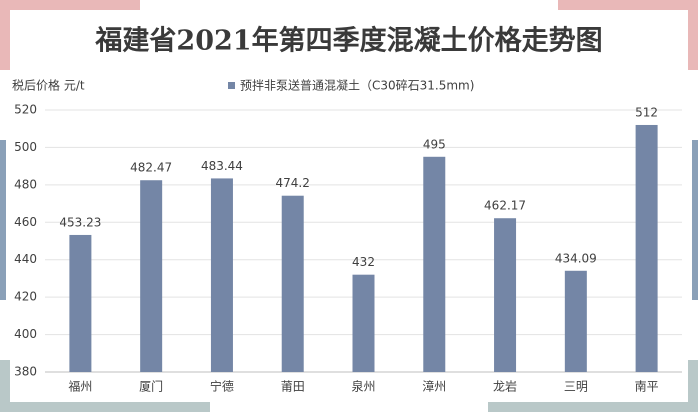 The width and height of the screenshot is (698, 412). I want to click on y-tick-label: 380, so click(25, 372).